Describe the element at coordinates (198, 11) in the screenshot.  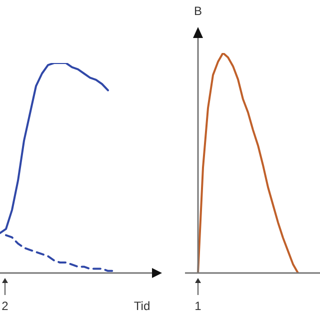
I see `y-axis-title: B` at that location.